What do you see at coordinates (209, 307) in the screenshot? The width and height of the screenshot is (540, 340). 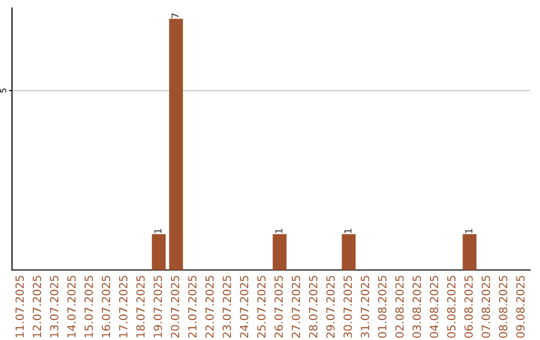 I see `x-tick-label: 22.07.2025` at bounding box center [209, 307].